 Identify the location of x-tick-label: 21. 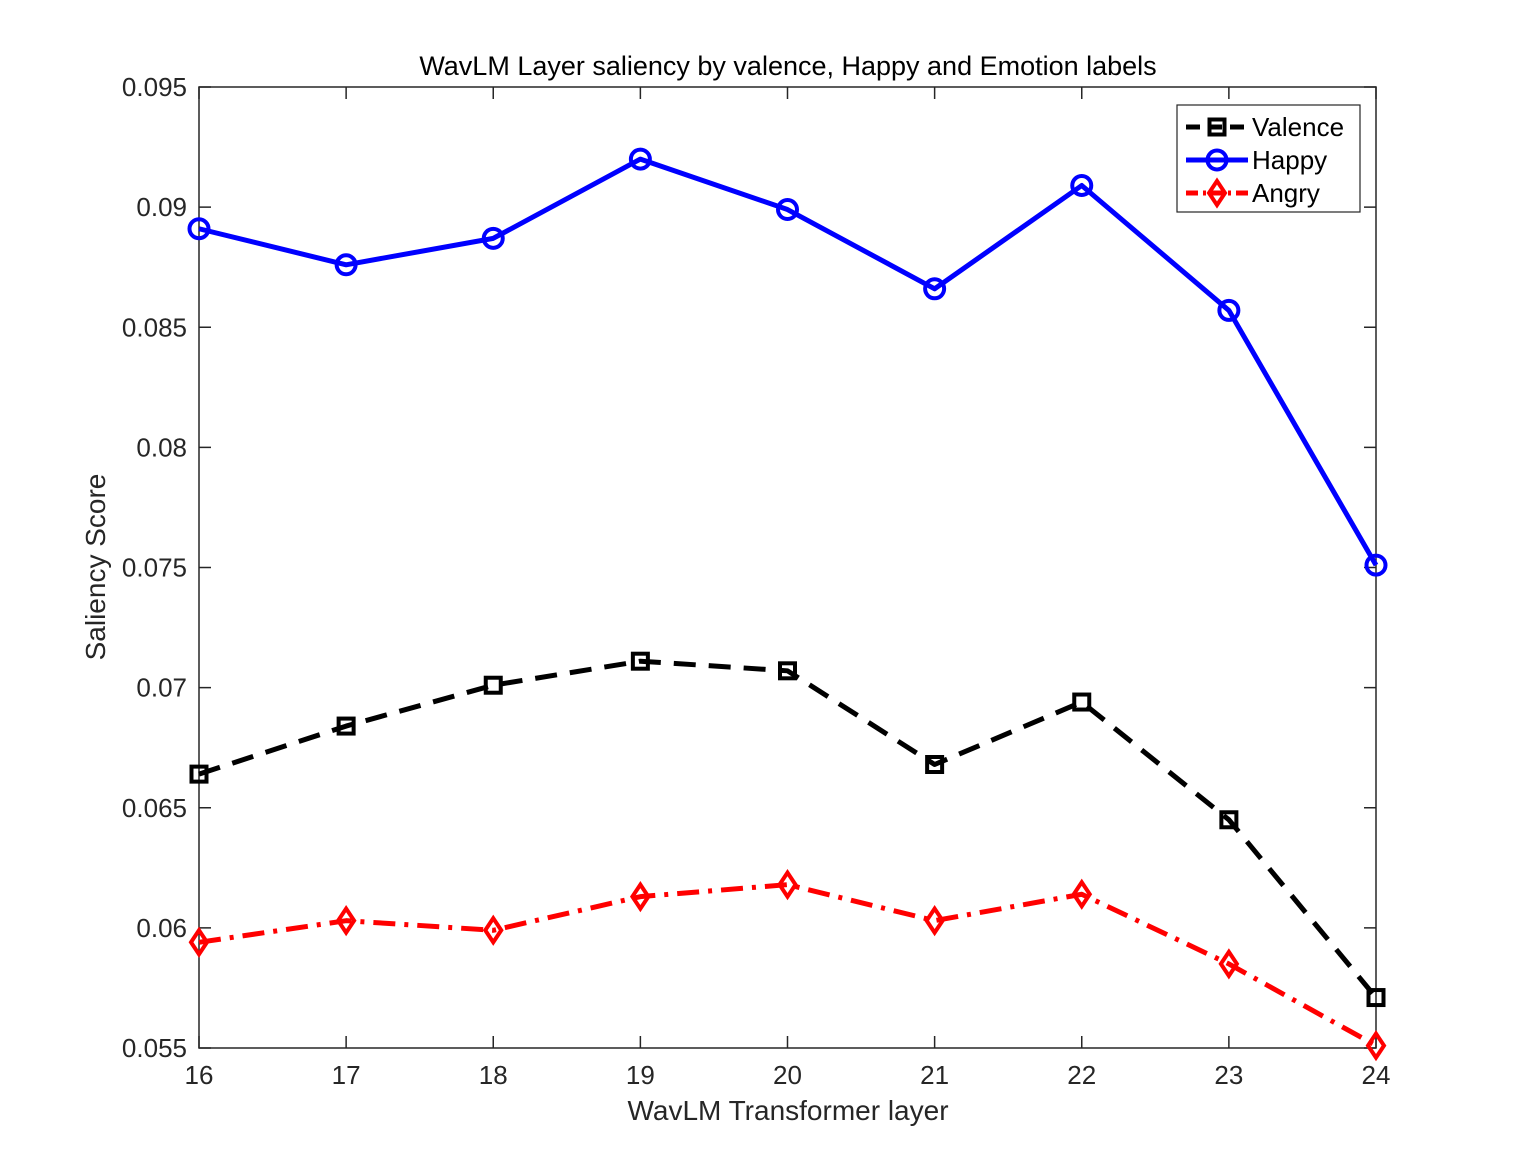
(934, 1075).